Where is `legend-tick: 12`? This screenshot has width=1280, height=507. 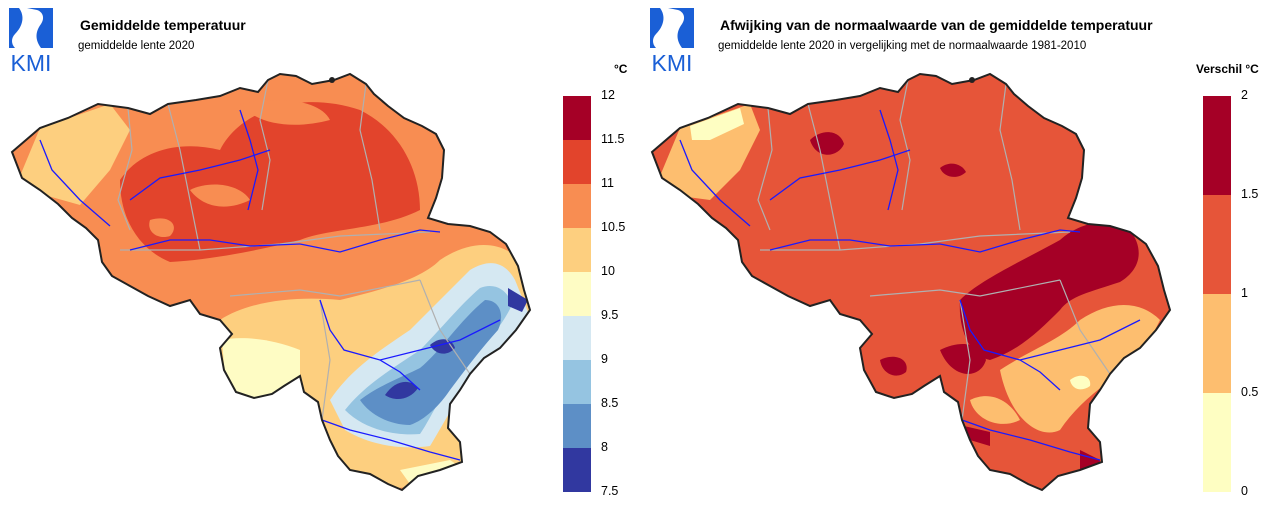 legend-tick: 12 is located at coordinates (608, 95).